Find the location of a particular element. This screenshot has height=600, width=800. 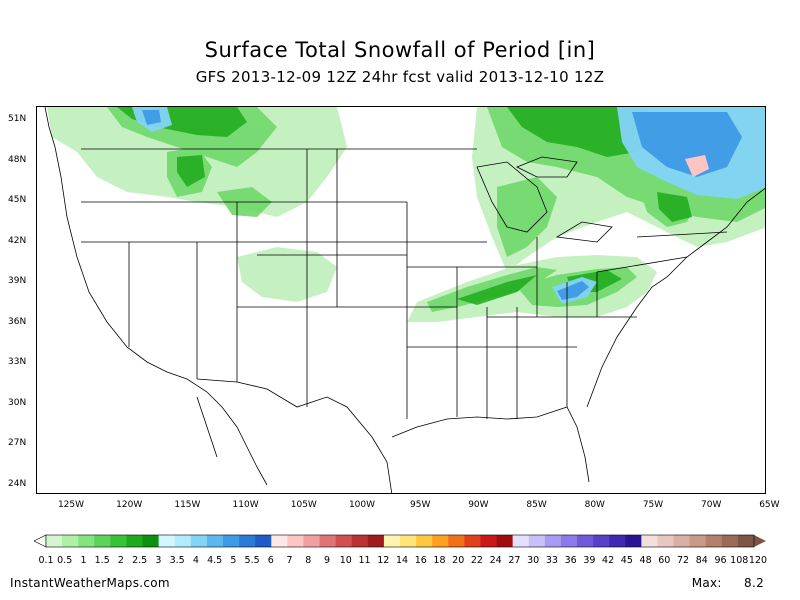

colorbar-label: 12 is located at coordinates (383, 560).